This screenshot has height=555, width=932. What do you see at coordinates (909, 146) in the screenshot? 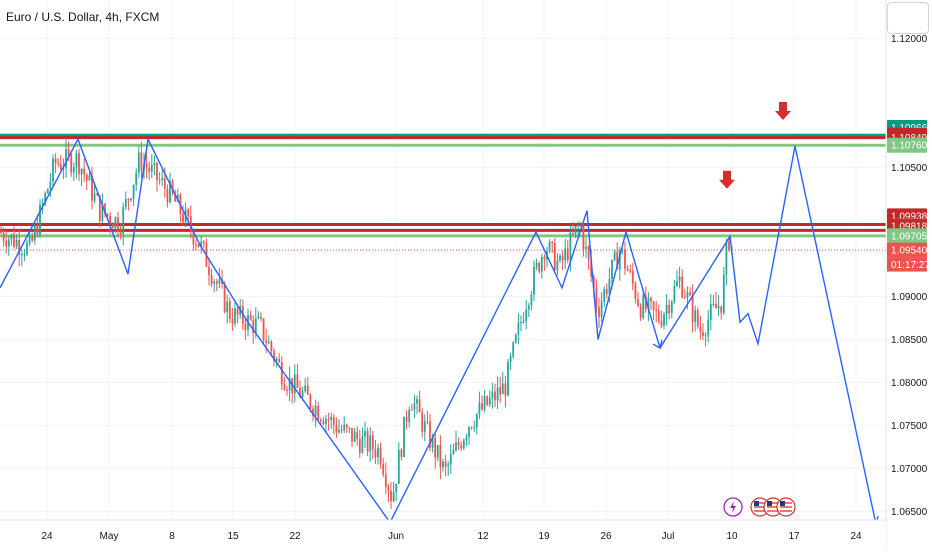
I see `price-tag-label: 1.10760` at bounding box center [909, 146].